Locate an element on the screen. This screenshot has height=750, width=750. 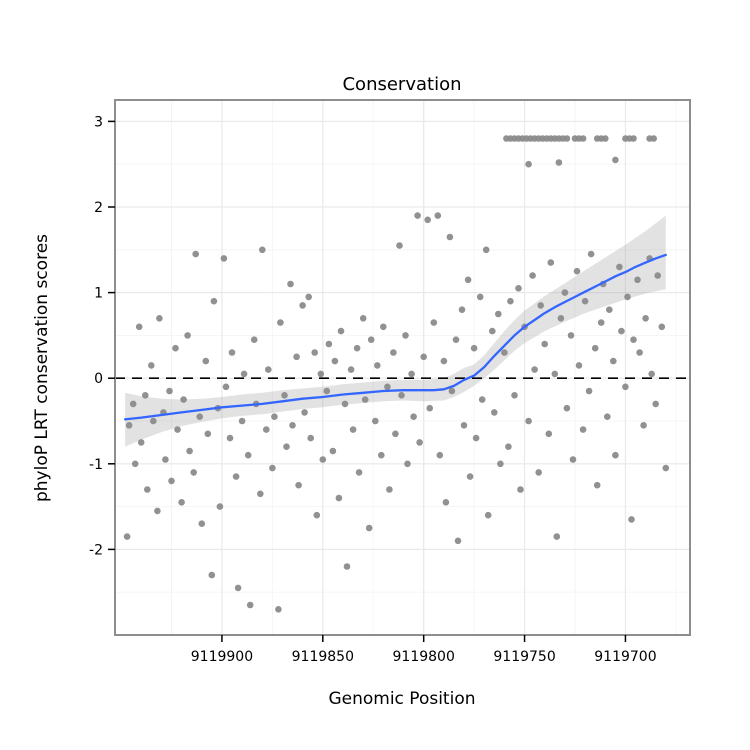
y-tick-label: 1 is located at coordinates (98, 294).